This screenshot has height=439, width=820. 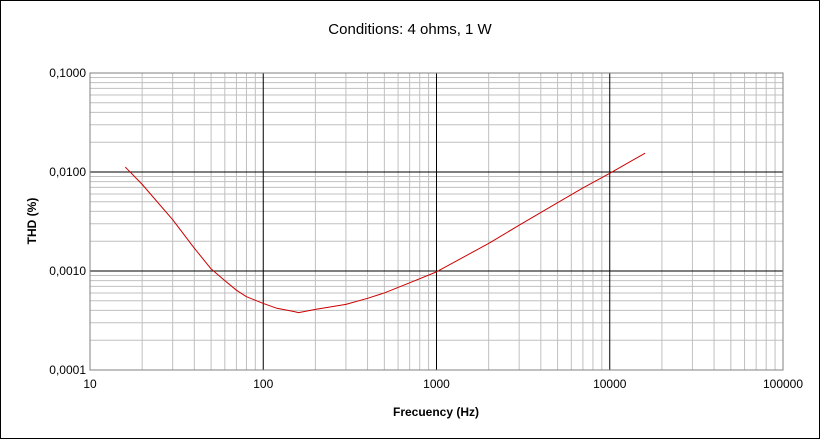 What do you see at coordinates (67, 172) in the screenshot?
I see `y-tick-label: 0,0100` at bounding box center [67, 172].